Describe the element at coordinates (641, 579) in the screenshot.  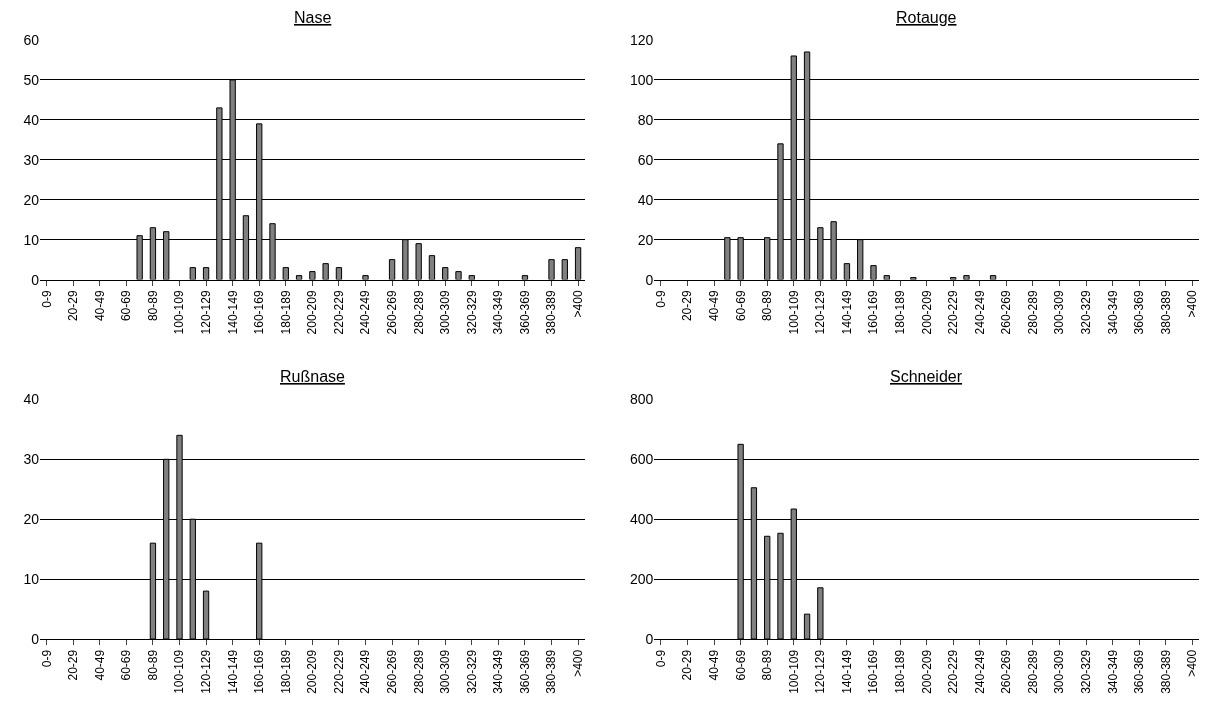
I see `y-tick-label: 200` at that location.